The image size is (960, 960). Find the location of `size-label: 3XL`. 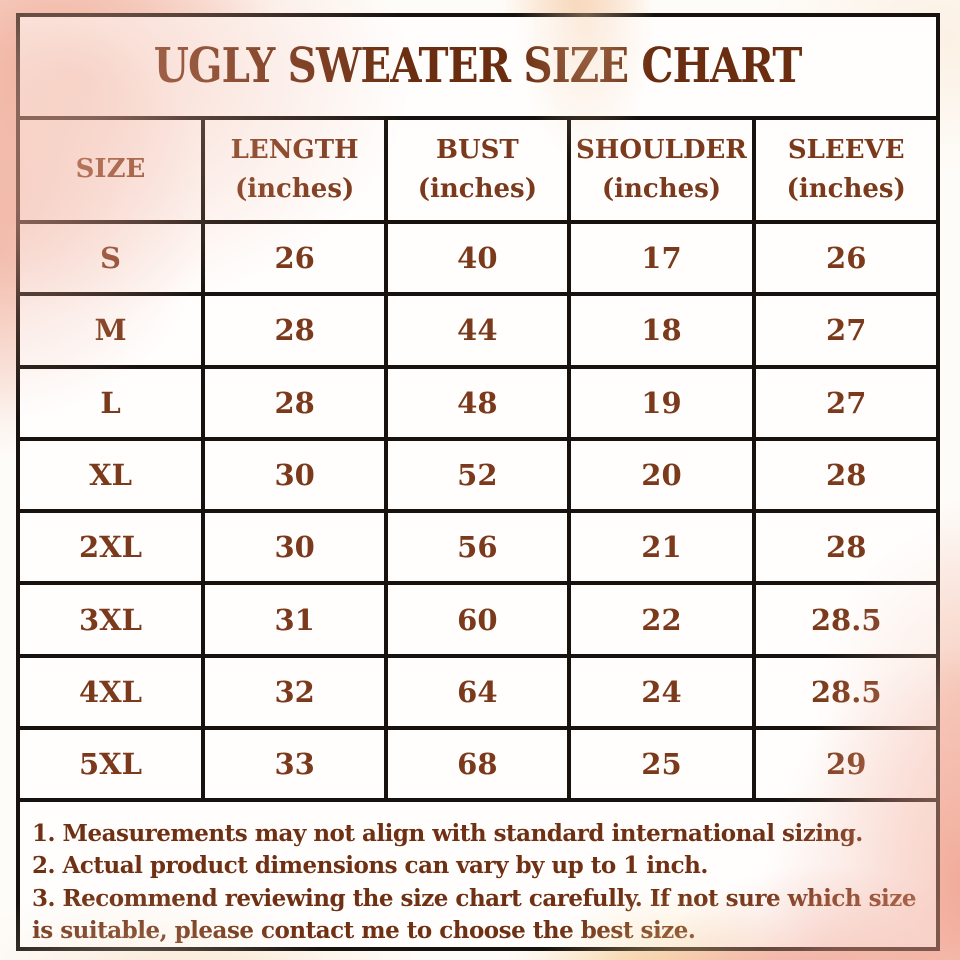

size-label: 3XL is located at coordinates (113, 619).